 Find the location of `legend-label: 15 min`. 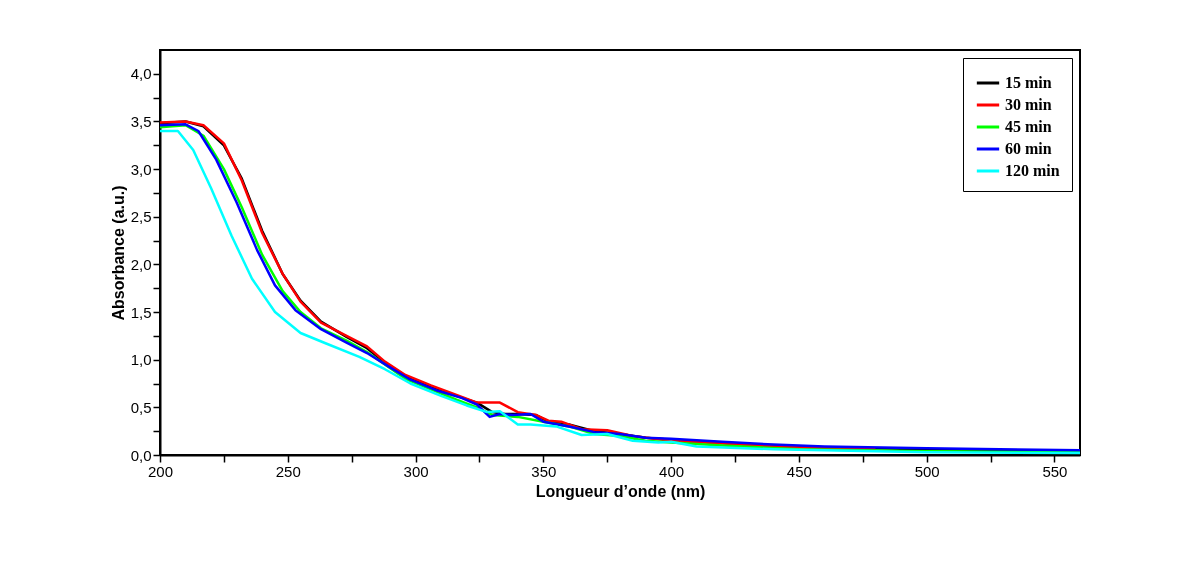

legend-label: 15 min is located at coordinates (1028, 82).